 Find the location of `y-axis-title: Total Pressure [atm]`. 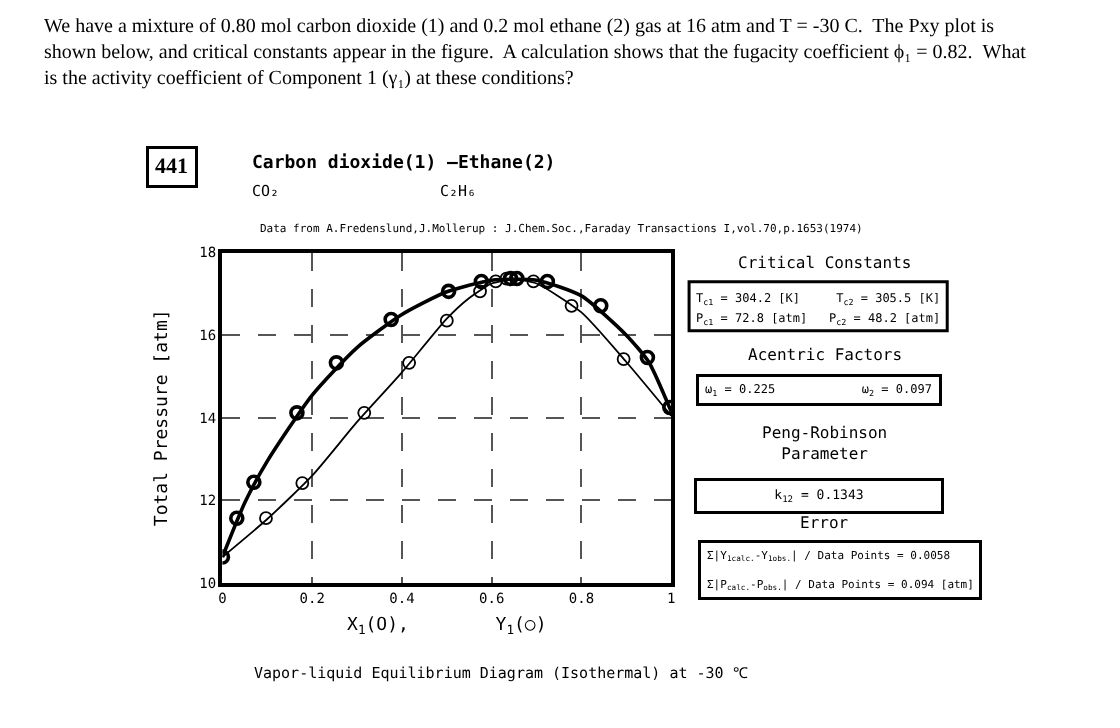

y-axis-title: Total Pressure [atm] is located at coordinates (162, 418).